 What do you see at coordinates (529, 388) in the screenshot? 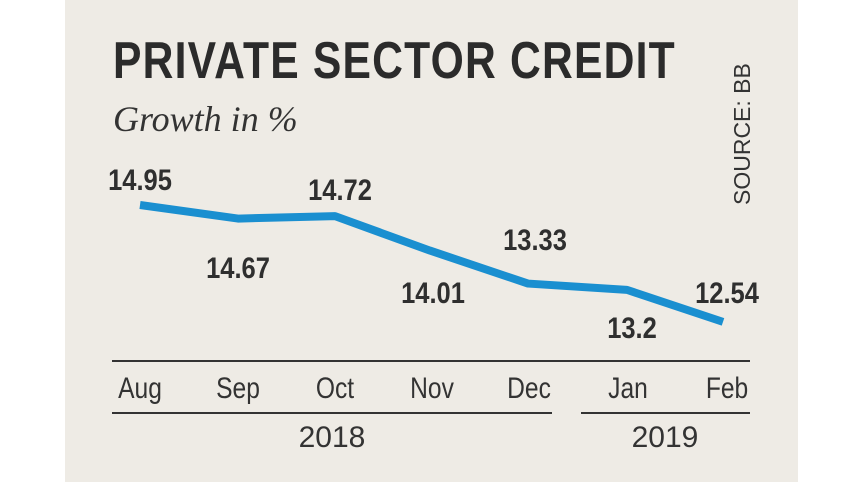
I see `x-tick-dec: Dec` at bounding box center [529, 388].